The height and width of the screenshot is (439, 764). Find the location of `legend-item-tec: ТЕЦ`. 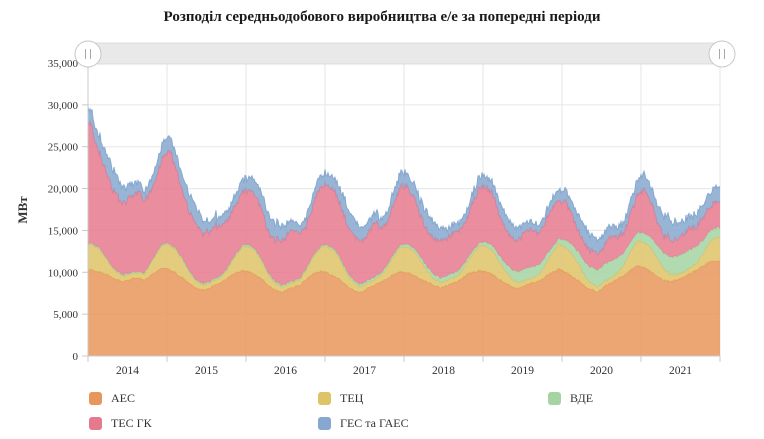

legend-item-tec: ТЕЦ is located at coordinates (433, 398).